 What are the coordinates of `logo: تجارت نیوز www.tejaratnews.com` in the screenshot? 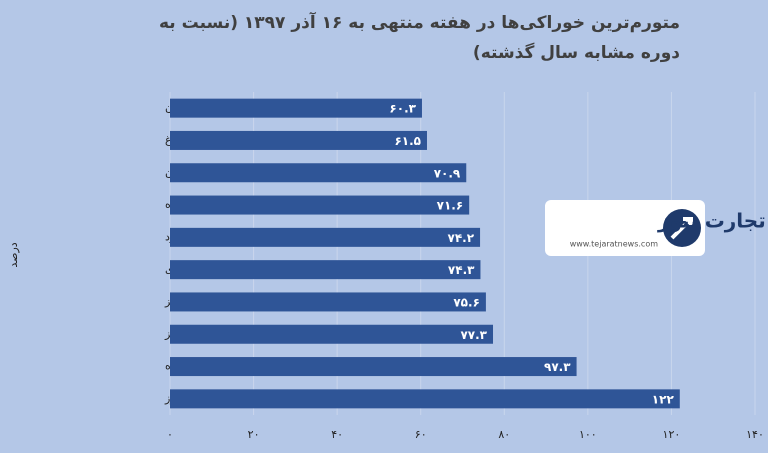 It's located at (655, 228).